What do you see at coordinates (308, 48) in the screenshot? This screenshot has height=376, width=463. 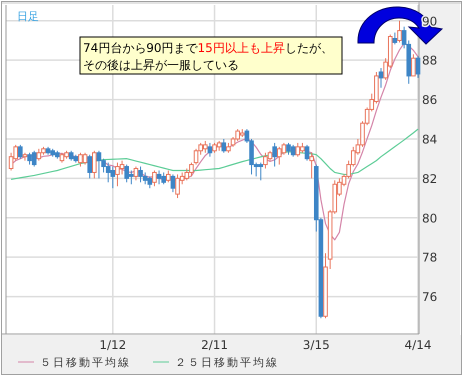 I see `annotation: したが、` at bounding box center [308, 48].